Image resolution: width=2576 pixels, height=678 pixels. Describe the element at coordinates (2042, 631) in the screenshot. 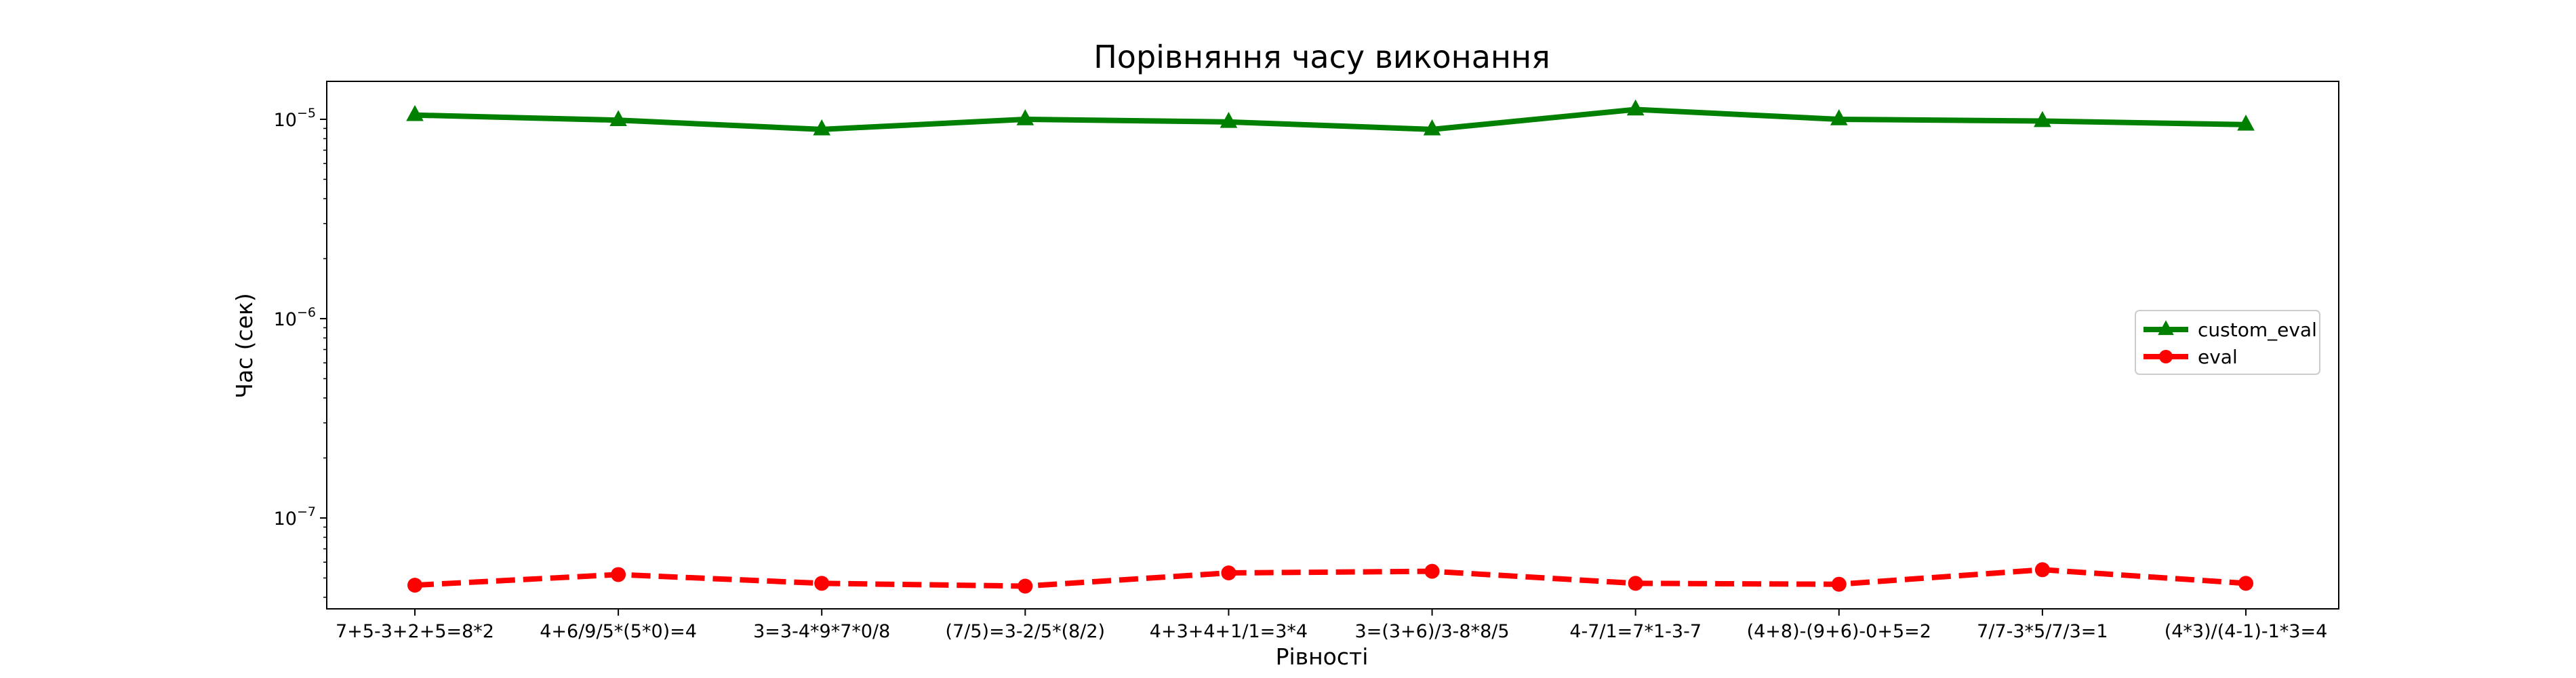

I see `x-tick-label: 7/7-3*5/7/3=1` at that location.